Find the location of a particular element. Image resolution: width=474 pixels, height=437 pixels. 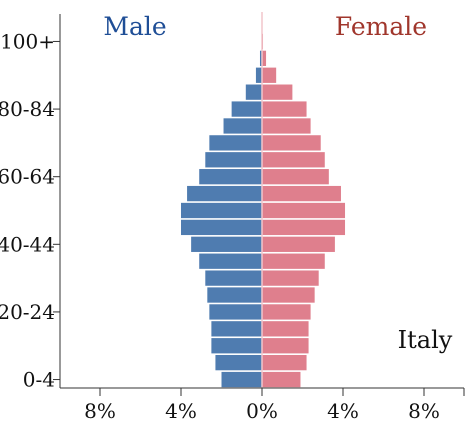

female-bars is located at coordinates (304, 210).